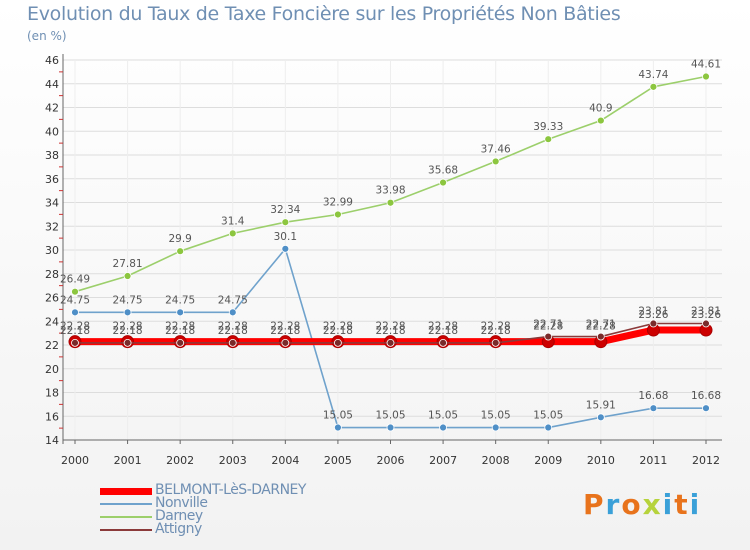  I want to click on logo-letter: r, so click(613, 504).